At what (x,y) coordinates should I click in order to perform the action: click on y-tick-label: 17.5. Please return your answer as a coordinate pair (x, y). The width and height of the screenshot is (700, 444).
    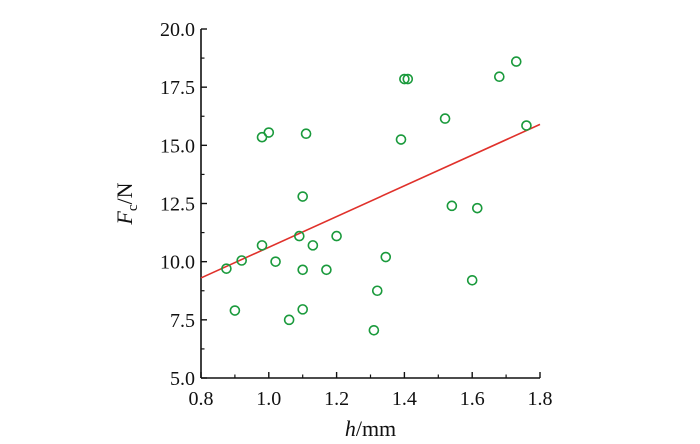
    Looking at the image, I should click on (177, 88).